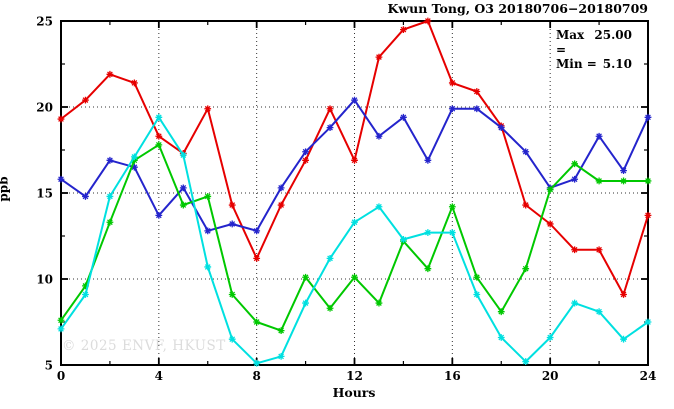  I want to click on watermark: © 2025 ENVF, HKUST, so click(144, 346).